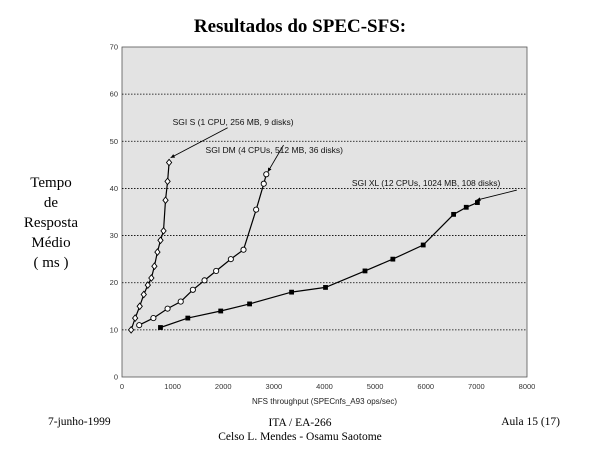 The image size is (600, 450). I want to click on x-tick-label: 5000, so click(375, 386).